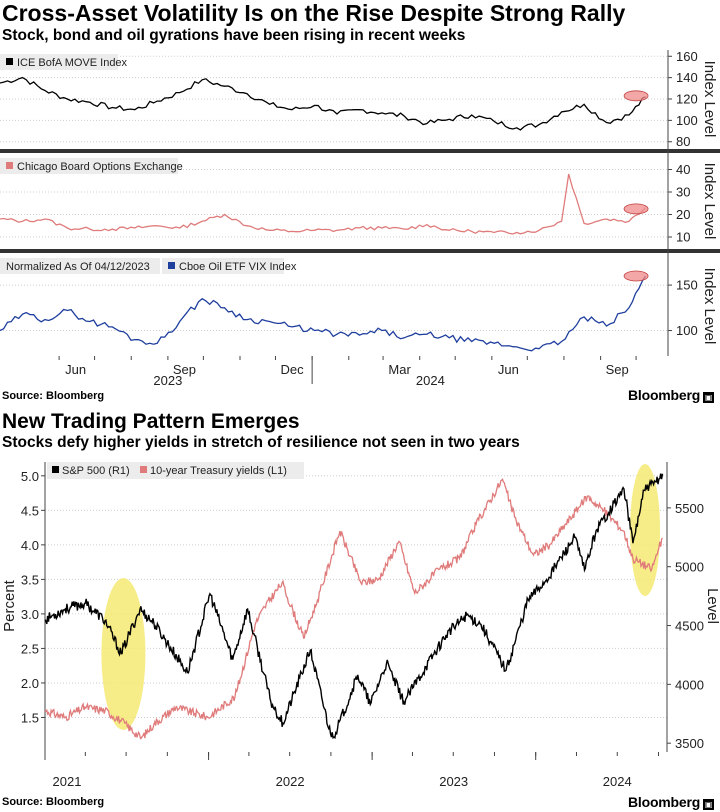 This screenshot has height=812, width=720. Describe the element at coordinates (689, 567) in the screenshot. I see `y-right-tick-label: 5000` at that location.